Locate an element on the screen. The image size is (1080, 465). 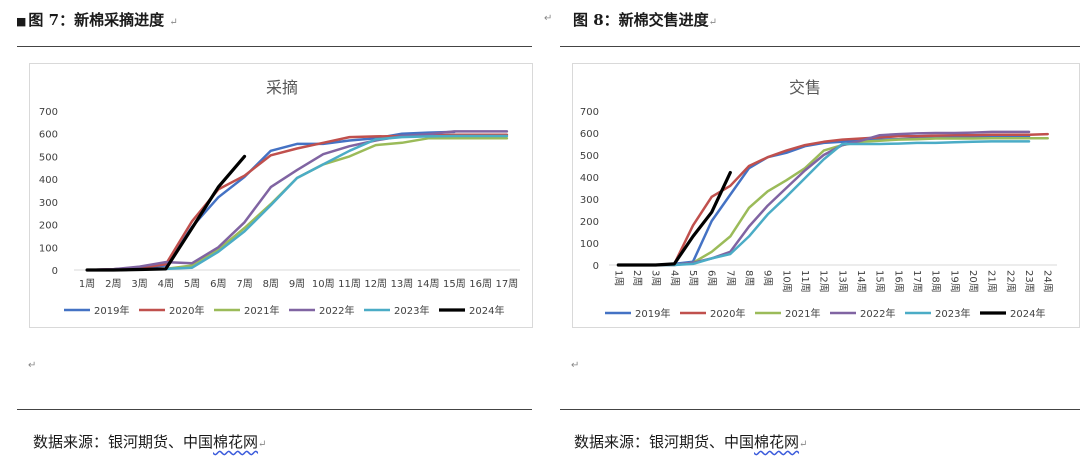
figure-caption: ■ 图 7：新棉采摘进度 ↵ is located at coordinates (97, 19).